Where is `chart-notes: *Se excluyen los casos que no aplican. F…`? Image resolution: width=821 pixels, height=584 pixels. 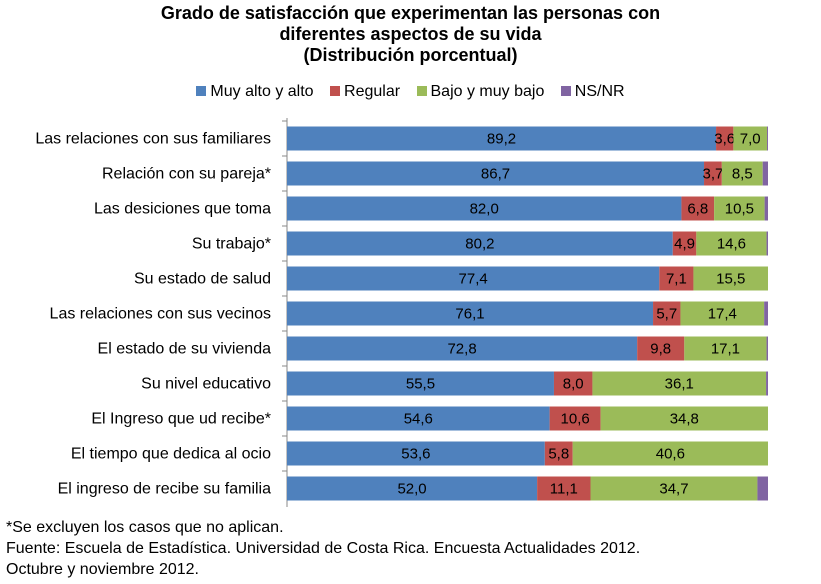 chart-notes: *Se excluyen los casos que no aplican. F… is located at coordinates (323, 548).